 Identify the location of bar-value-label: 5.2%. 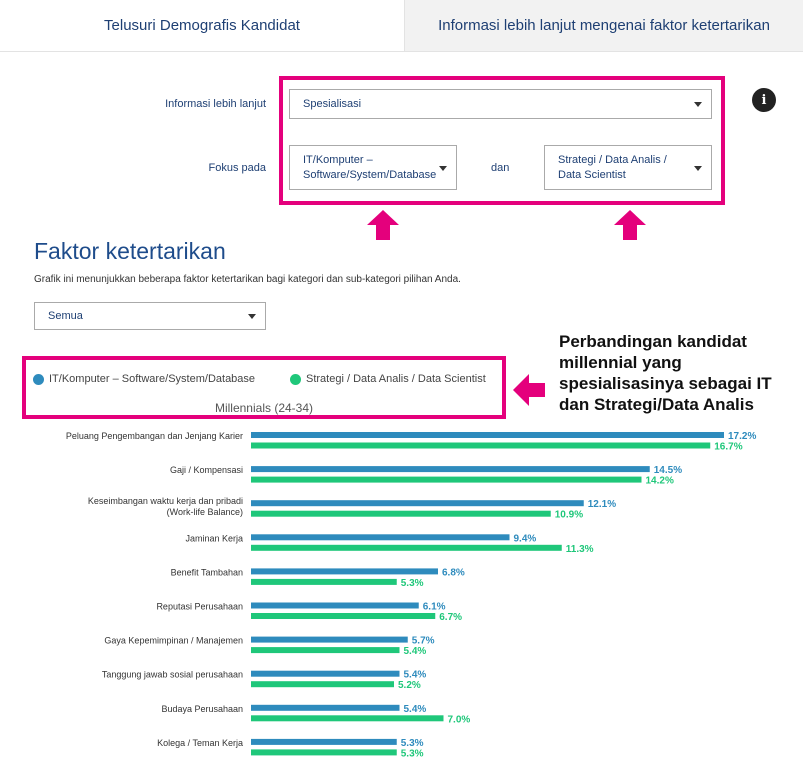
(409, 685).